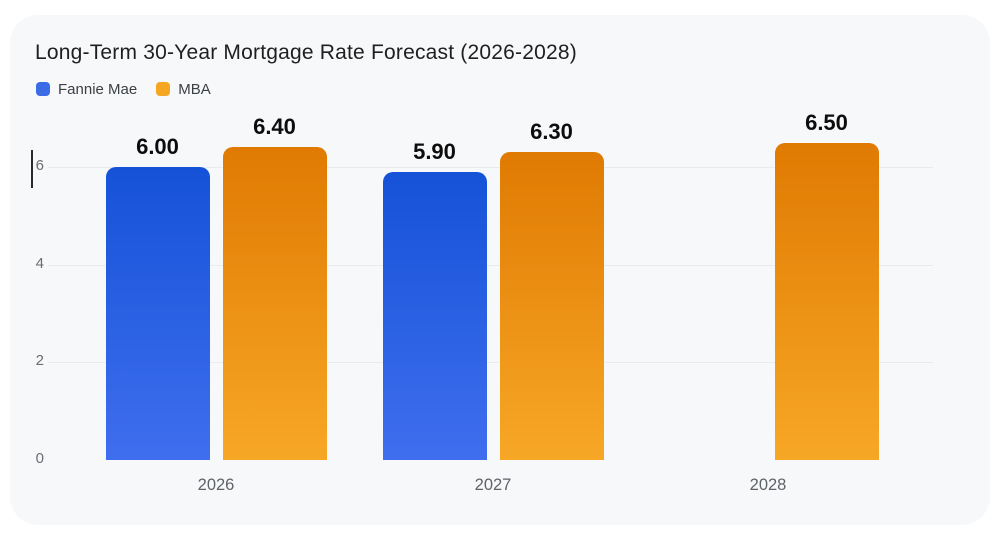 The width and height of the screenshot is (1002, 545). I want to click on y-axis-tick-2: 2, so click(39, 361).